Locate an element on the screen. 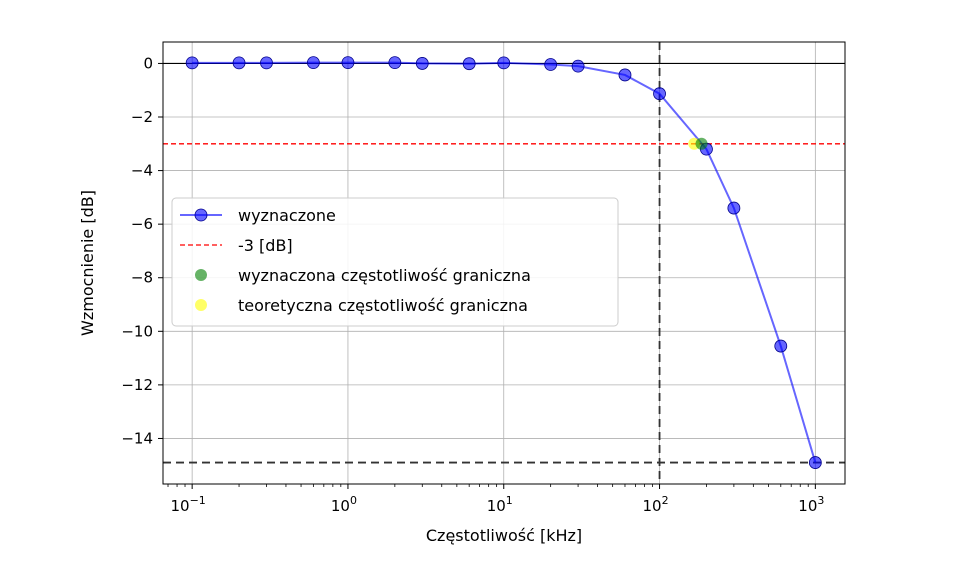 The width and height of the screenshot is (977, 570). x-tick-label: 10³ is located at coordinates (811, 504).